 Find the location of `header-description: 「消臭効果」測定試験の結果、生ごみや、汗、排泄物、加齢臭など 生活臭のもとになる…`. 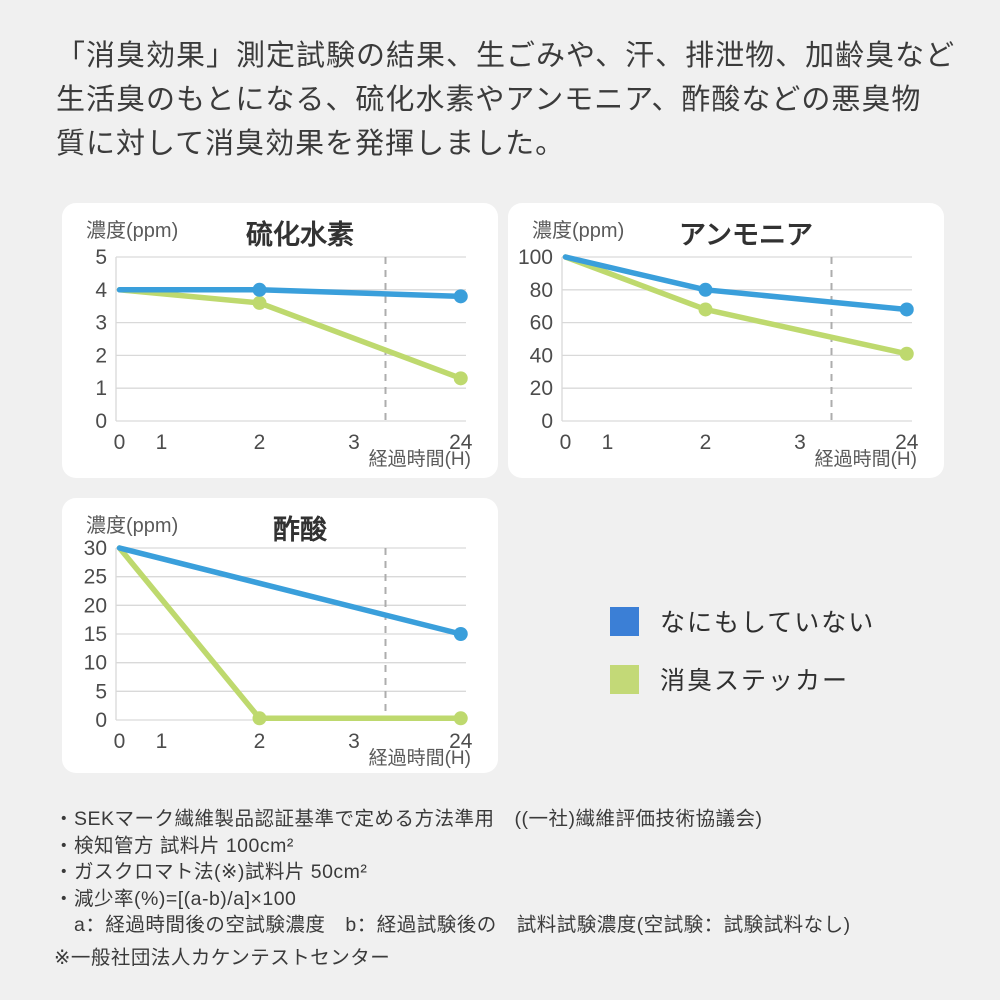

header-description: 「消臭効果」測定試験の結果、生ごみや、汗、排泄物、加齢臭など 生活臭のもとになる… is located at coordinates (506, 100).